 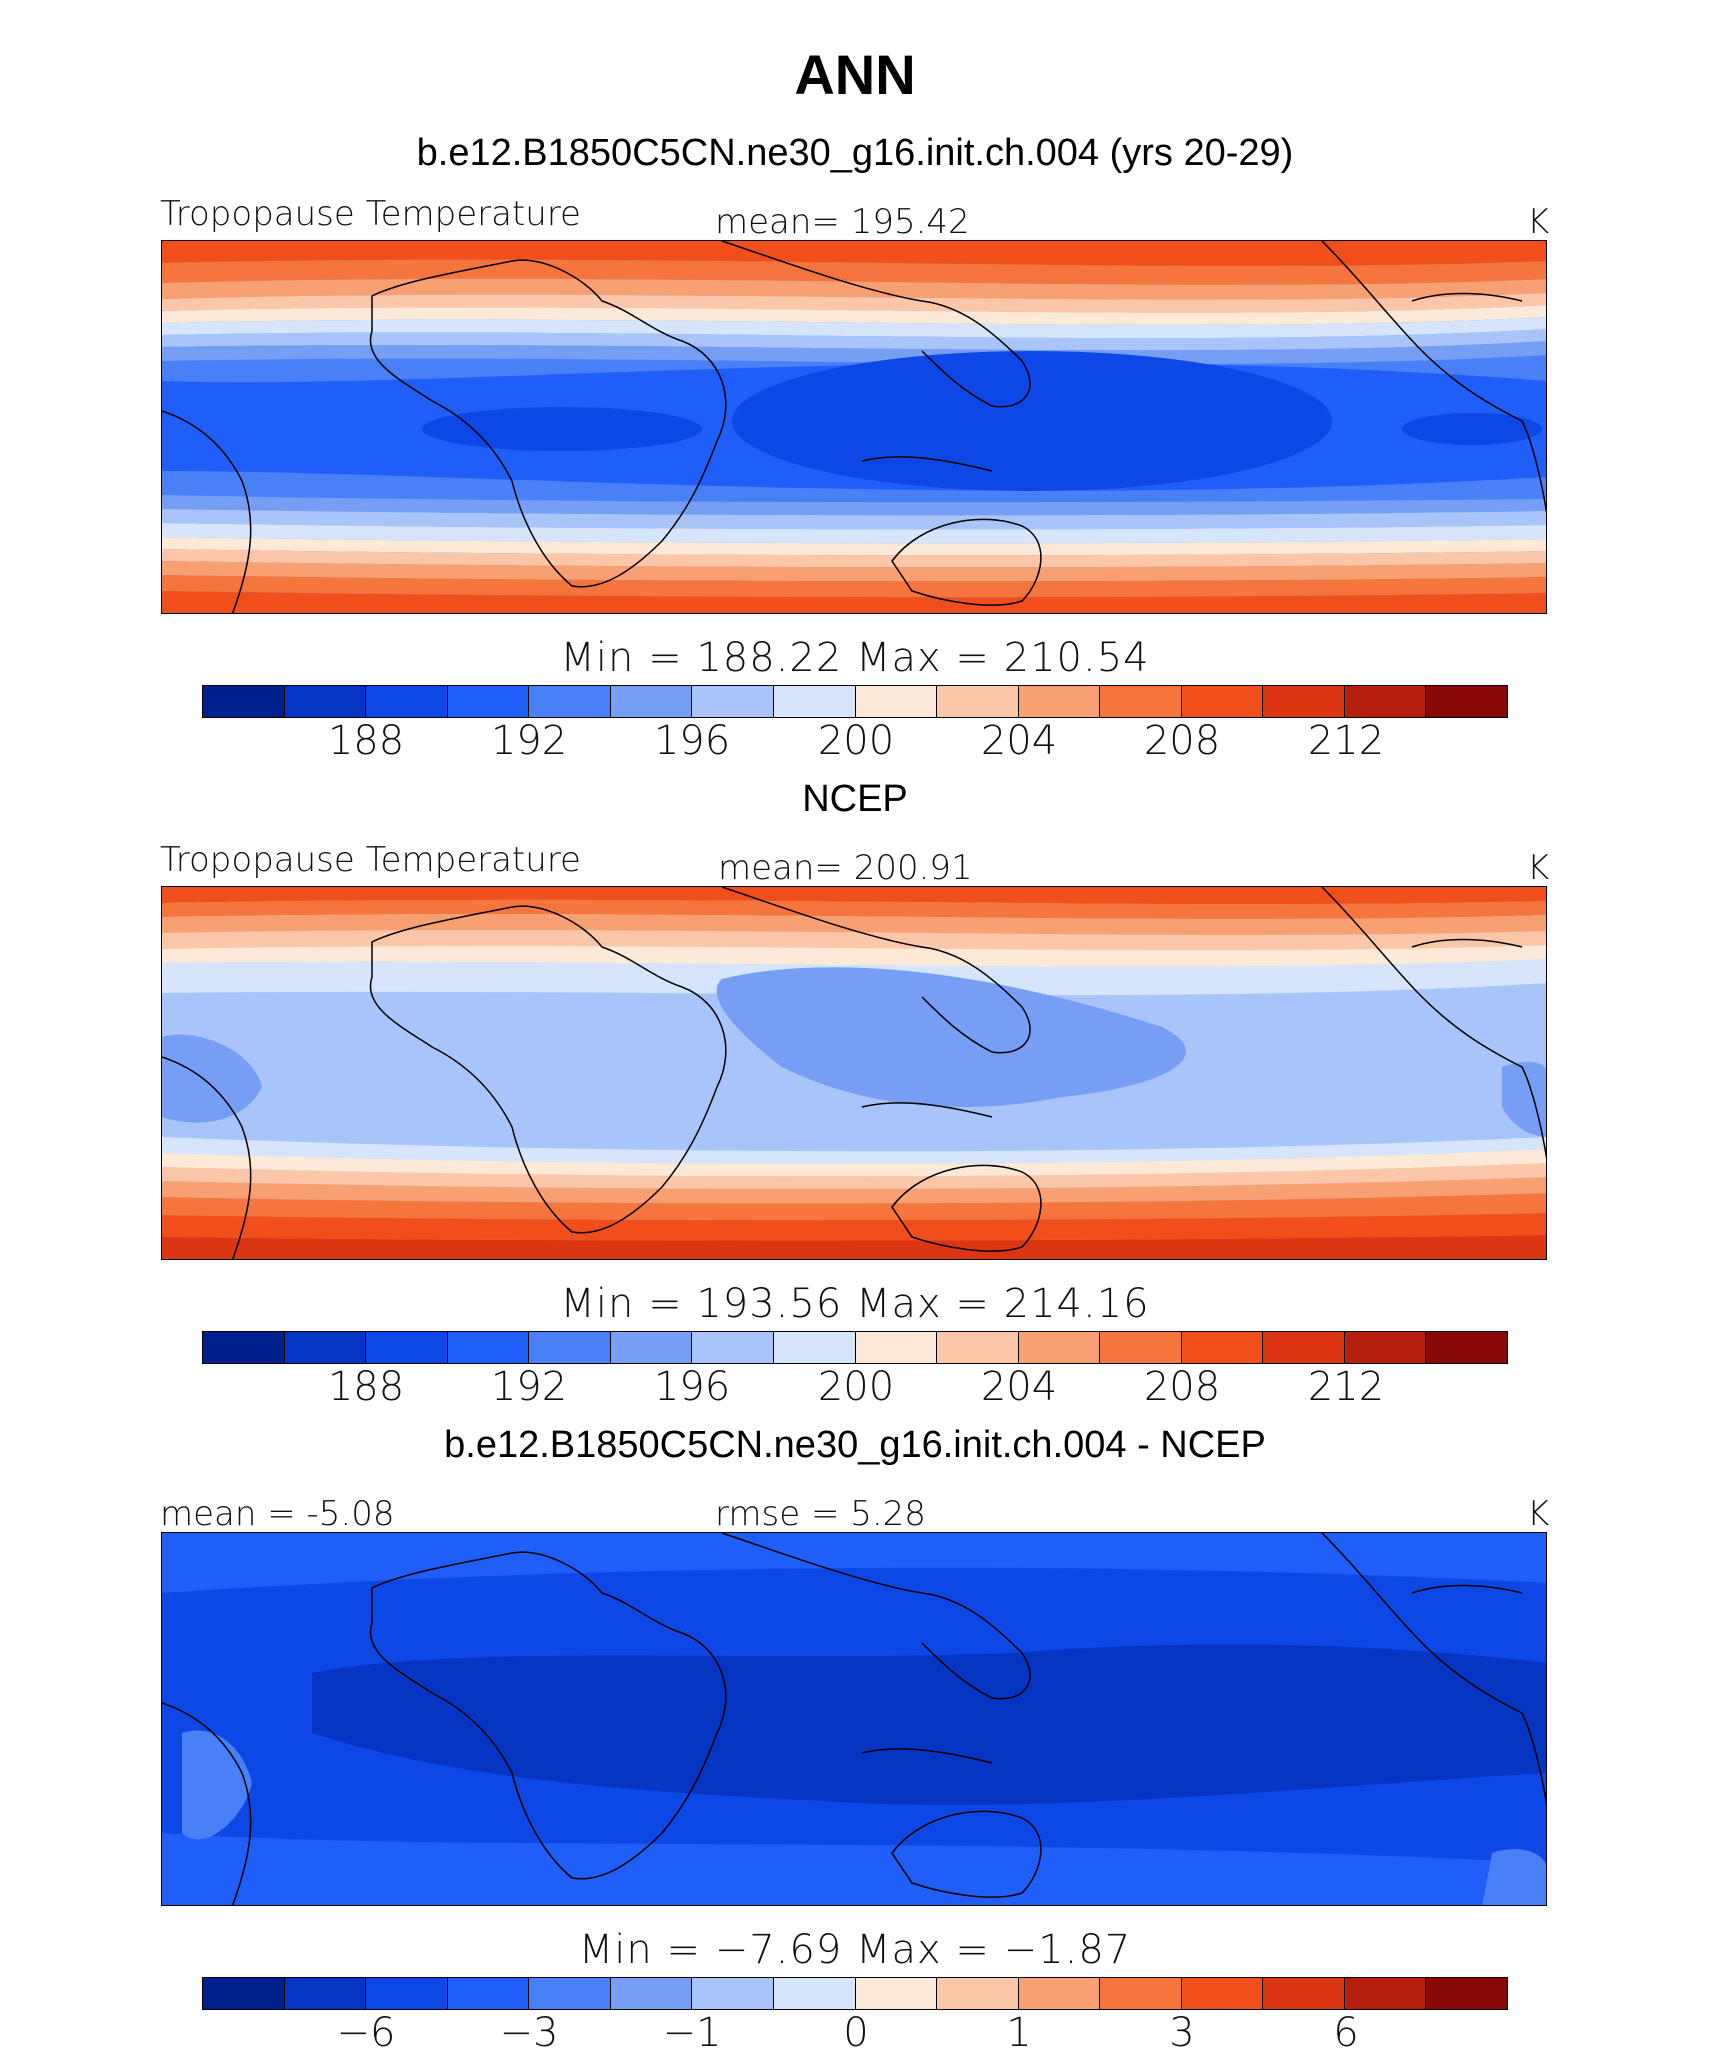 What do you see at coordinates (856, 2033) in the screenshot?
I see `panel-3-tick-label: 0` at bounding box center [856, 2033].